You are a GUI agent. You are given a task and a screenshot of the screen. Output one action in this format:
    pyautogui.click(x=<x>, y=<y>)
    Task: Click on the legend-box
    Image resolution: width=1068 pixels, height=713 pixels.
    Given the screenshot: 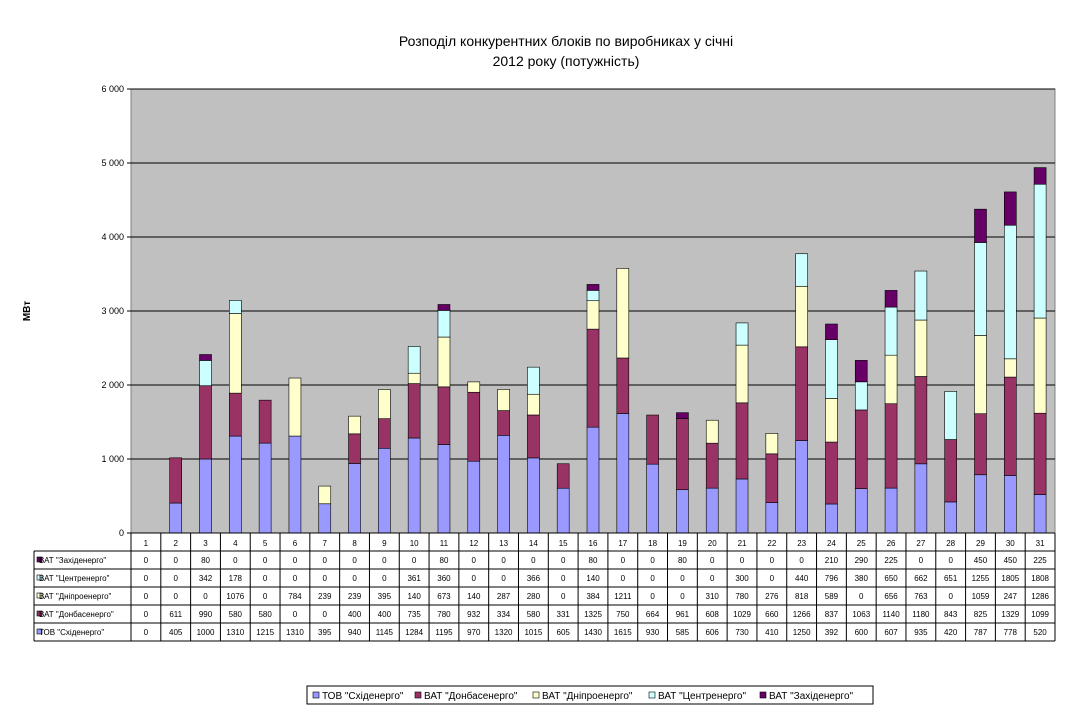 What is the action you would take?
    pyautogui.click(x=590, y=695)
    